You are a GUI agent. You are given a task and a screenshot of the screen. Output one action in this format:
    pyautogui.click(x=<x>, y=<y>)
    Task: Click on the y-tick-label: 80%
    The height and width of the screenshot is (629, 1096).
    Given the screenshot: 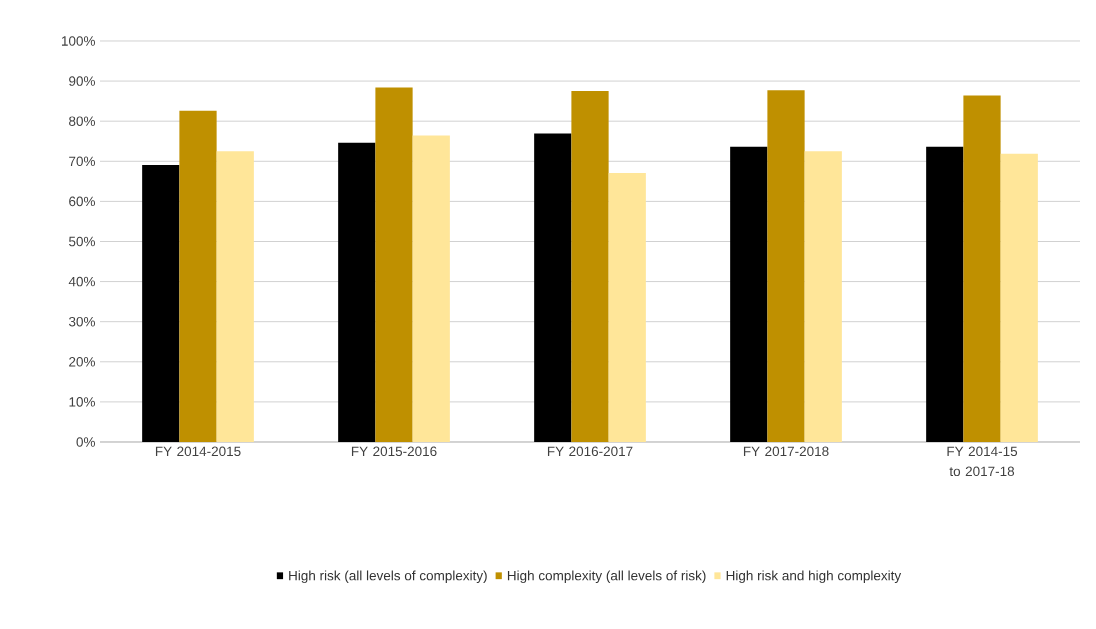 What is the action you would take?
    pyautogui.click(x=82, y=121)
    